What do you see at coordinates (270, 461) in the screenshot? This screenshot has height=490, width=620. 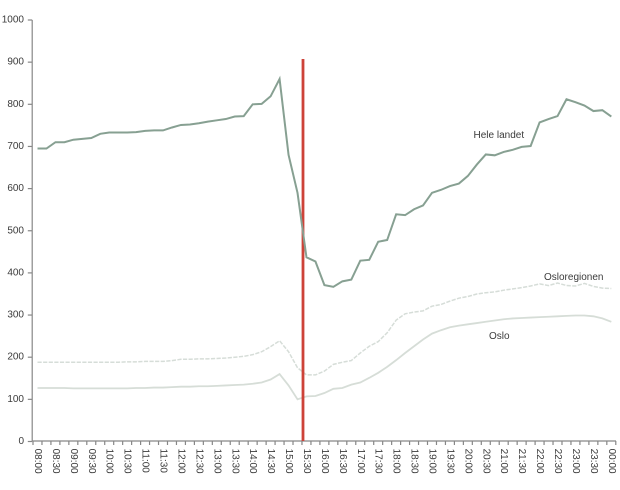 I see `svg-text: 14:30` at bounding box center [270, 461].